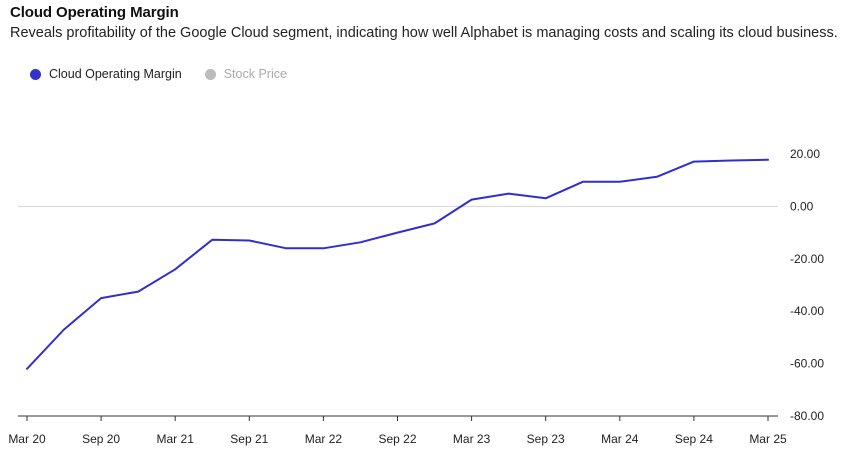  I want to click on y-tick-label: -60.00, so click(807, 364).